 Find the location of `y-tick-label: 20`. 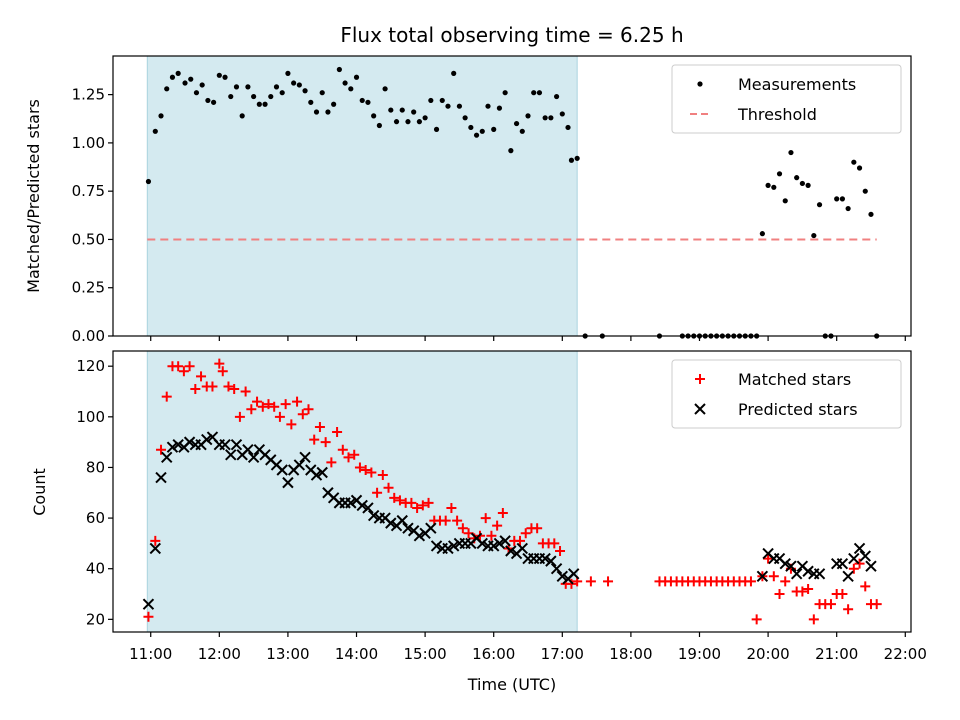

y-tick-label: 20 is located at coordinates (95, 619).